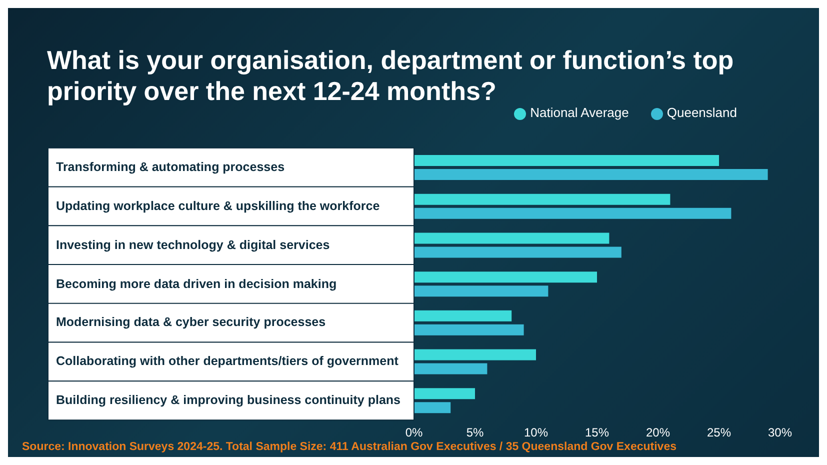 This screenshot has height=465, width=827. I want to click on x-tick-label: 15%, so click(597, 433).